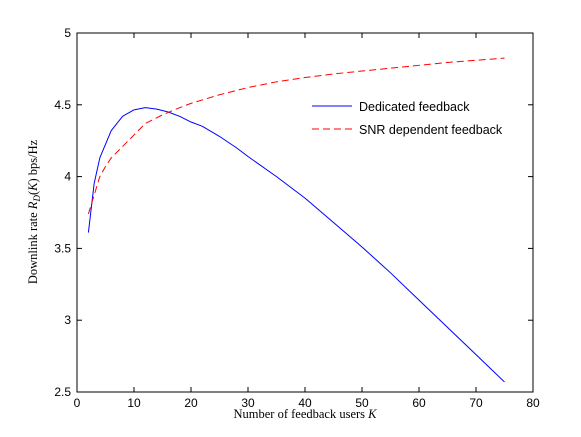  What do you see at coordinates (62, 248) in the screenshot?
I see `y-tick-label: 3.5` at bounding box center [62, 248].